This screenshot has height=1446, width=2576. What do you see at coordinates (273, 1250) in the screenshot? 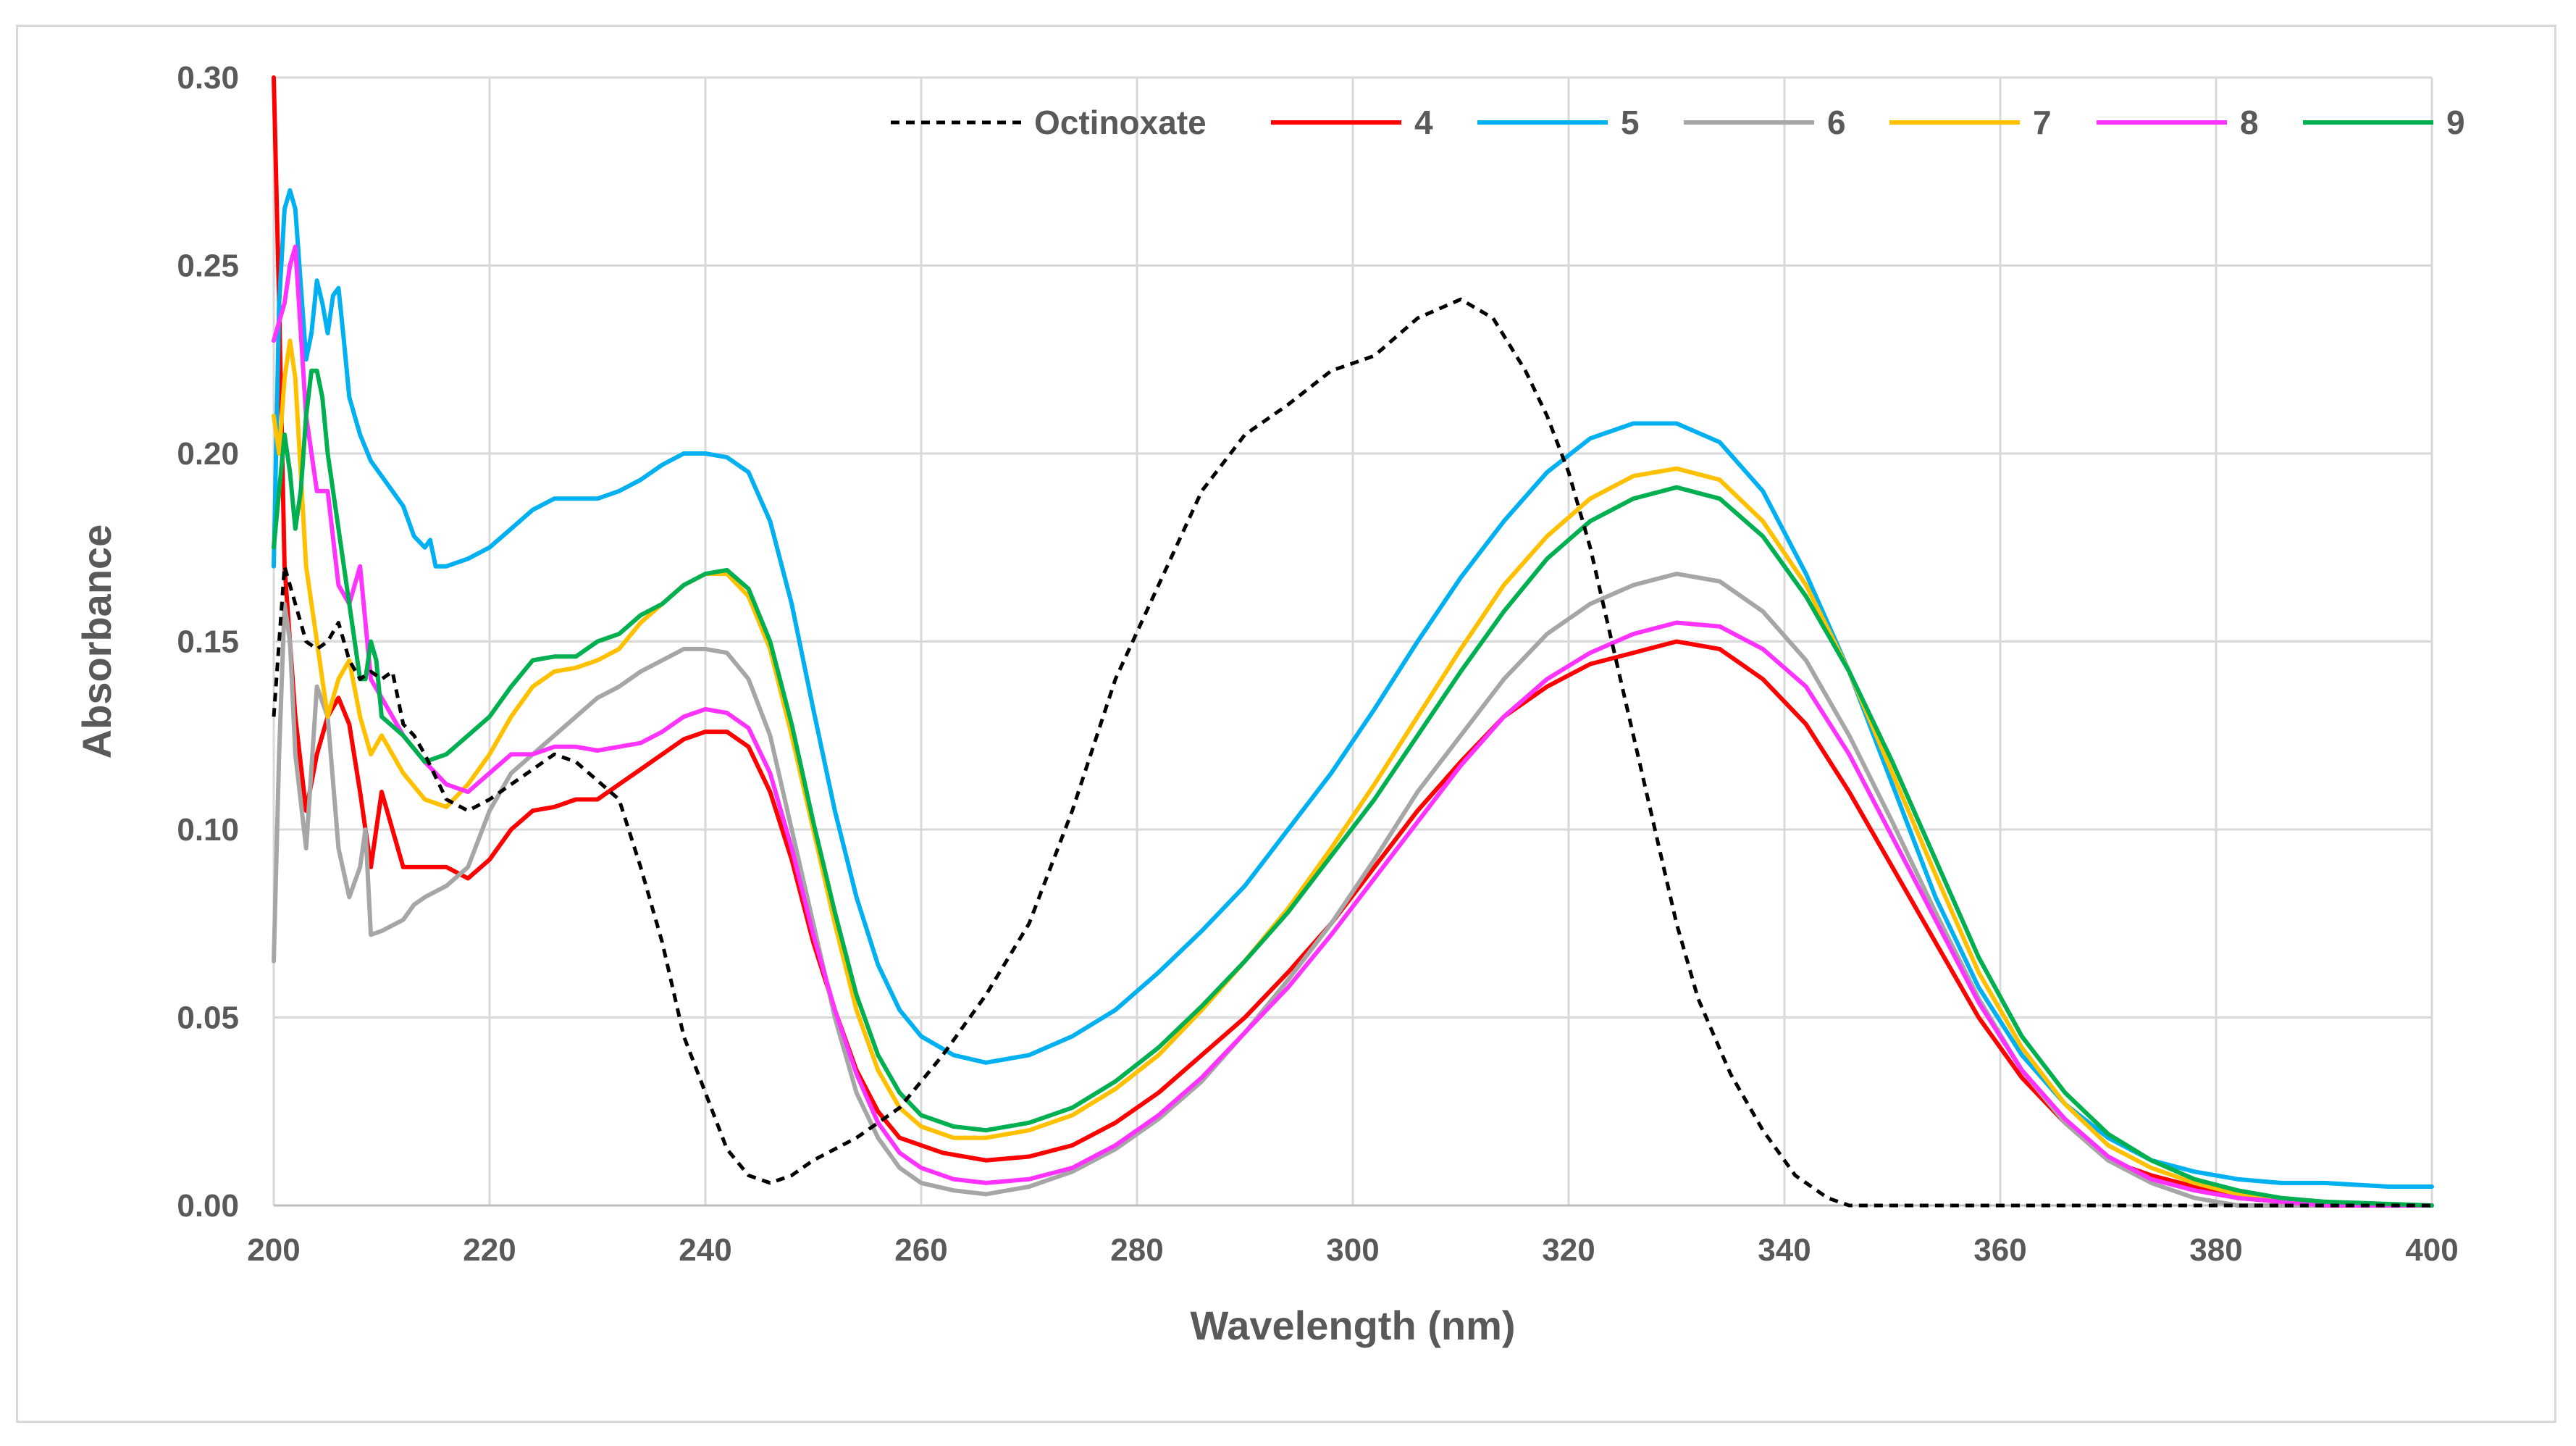
I see `x-tick-label: 200` at bounding box center [273, 1250].